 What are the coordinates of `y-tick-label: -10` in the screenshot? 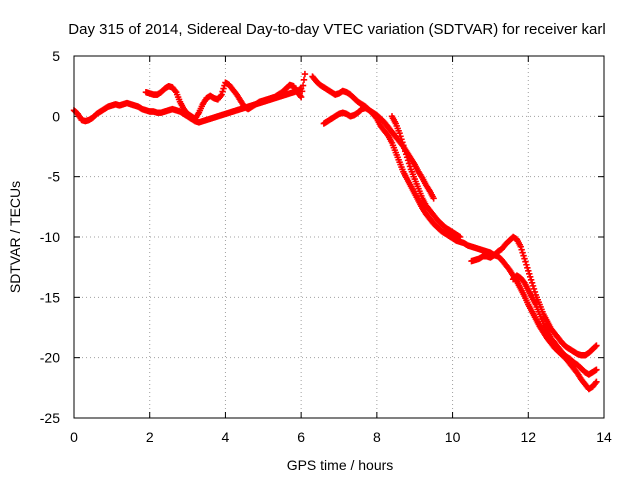 It's located at (50, 237).